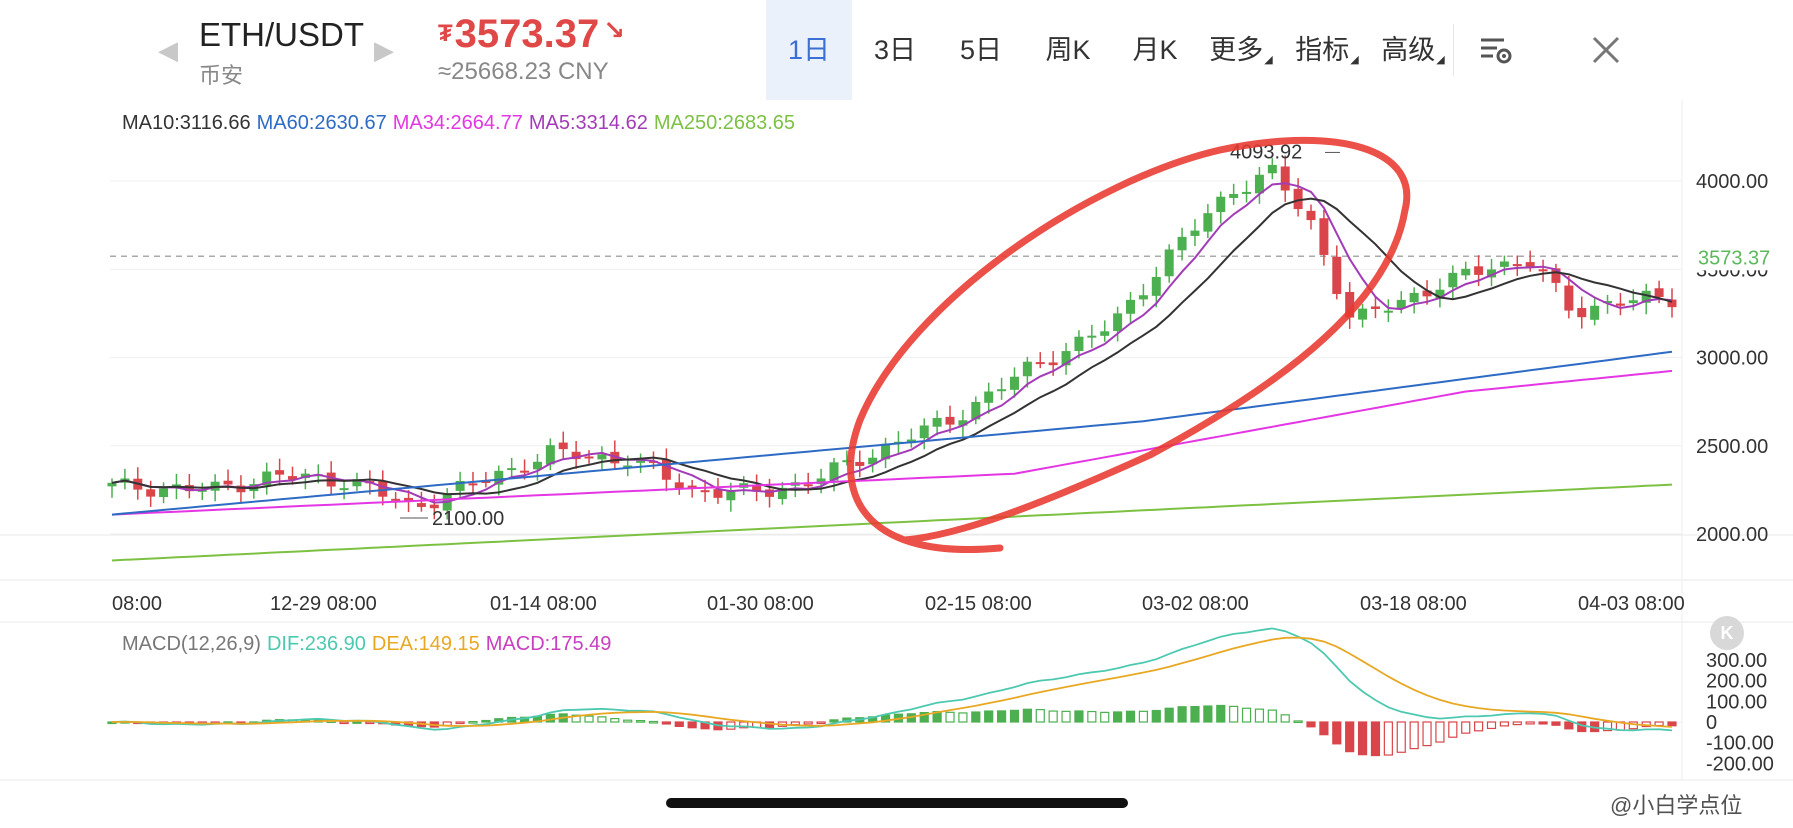 This screenshot has width=1793, height=828. Describe the element at coordinates (1727, 633) in the screenshot. I see `k-badge: K` at that location.